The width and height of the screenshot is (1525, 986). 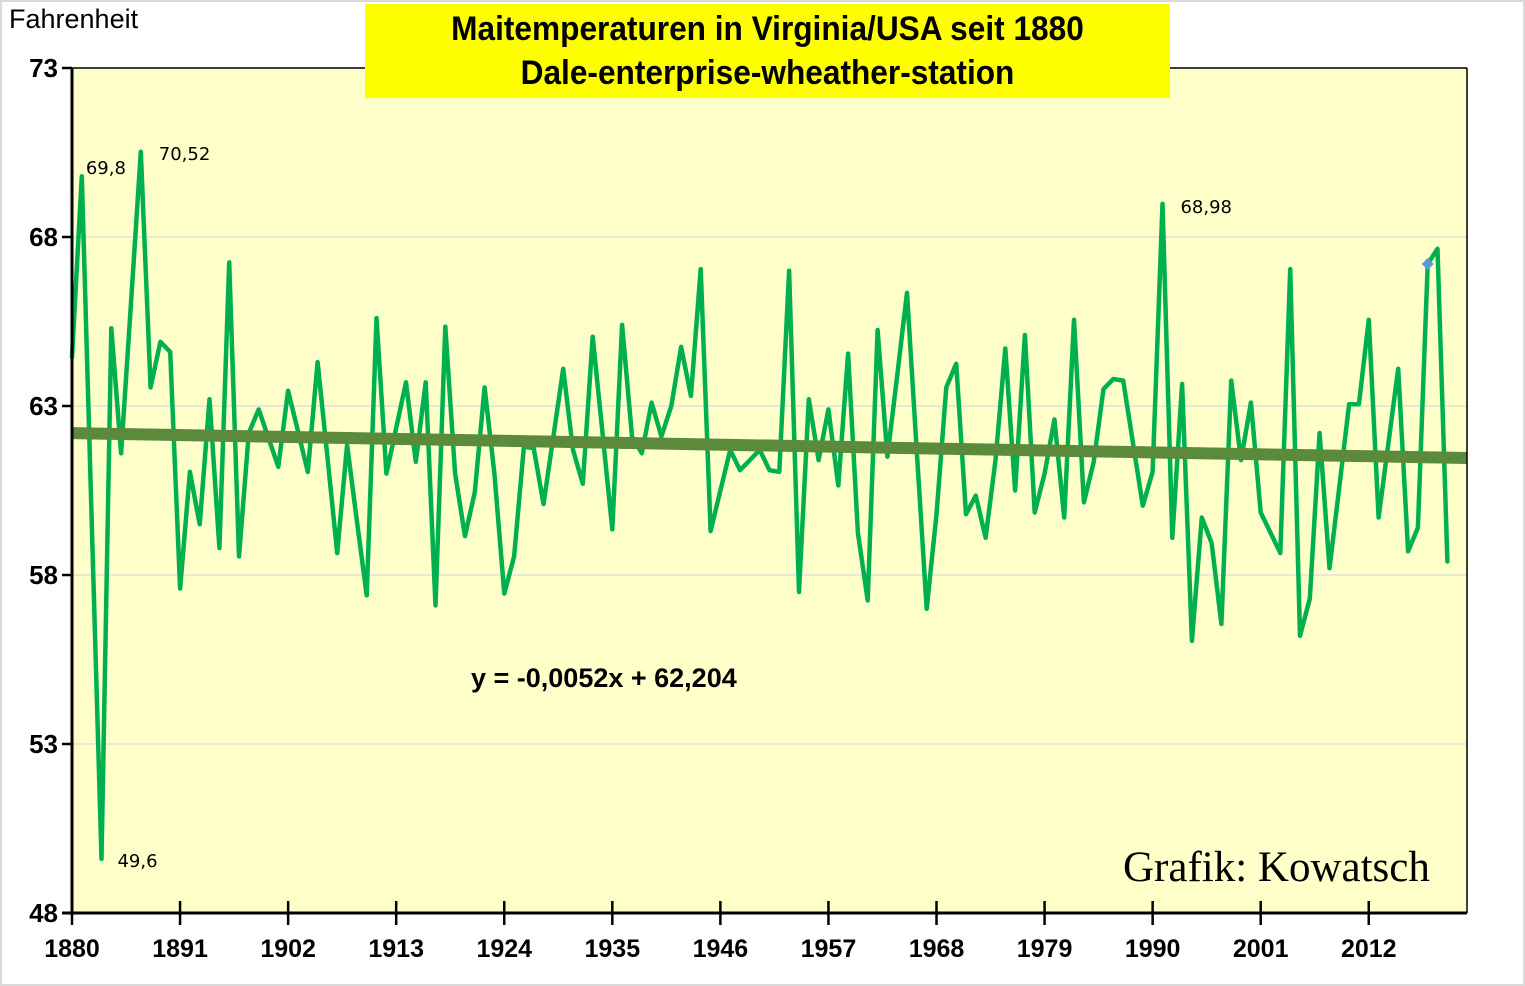 I want to click on y-tick-label: 48, so click(x=43, y=913).